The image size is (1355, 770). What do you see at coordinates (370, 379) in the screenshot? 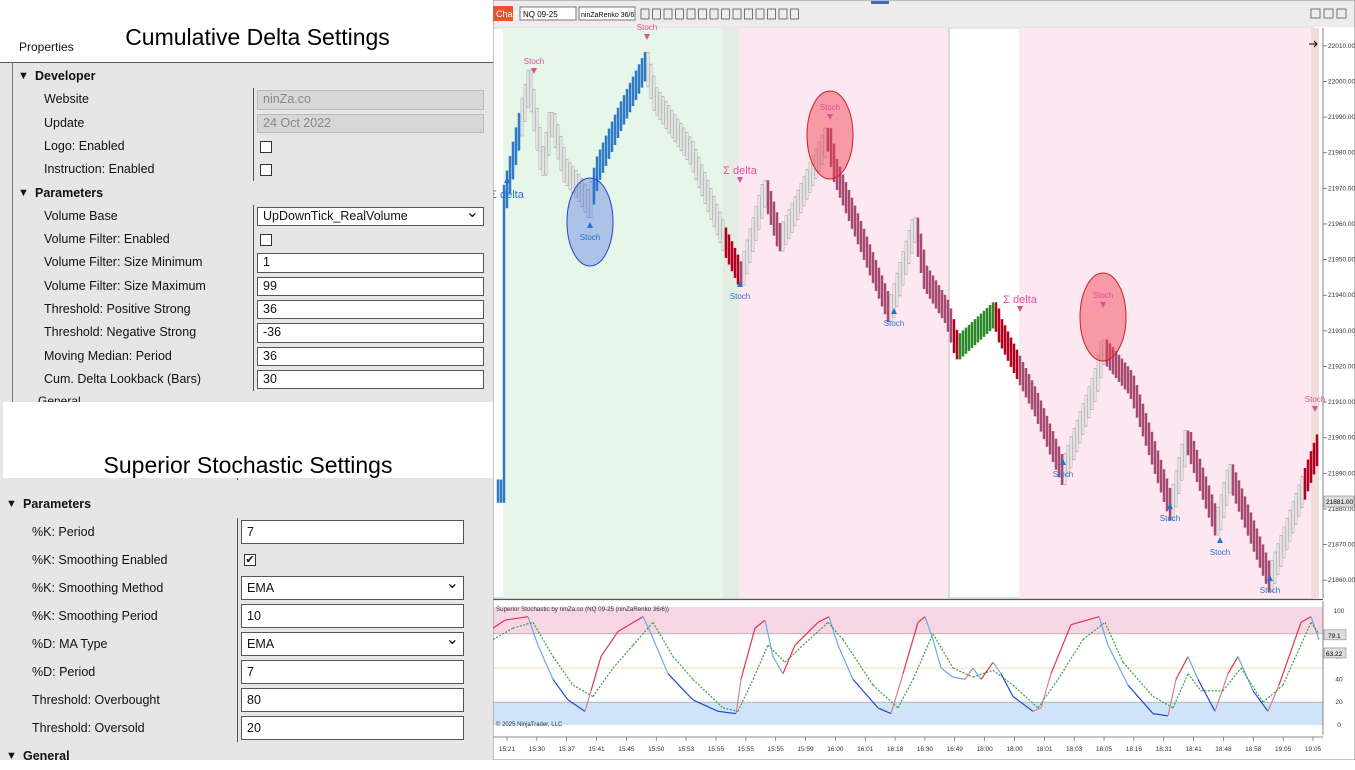
I see `property-input: 30` at bounding box center [370, 379].